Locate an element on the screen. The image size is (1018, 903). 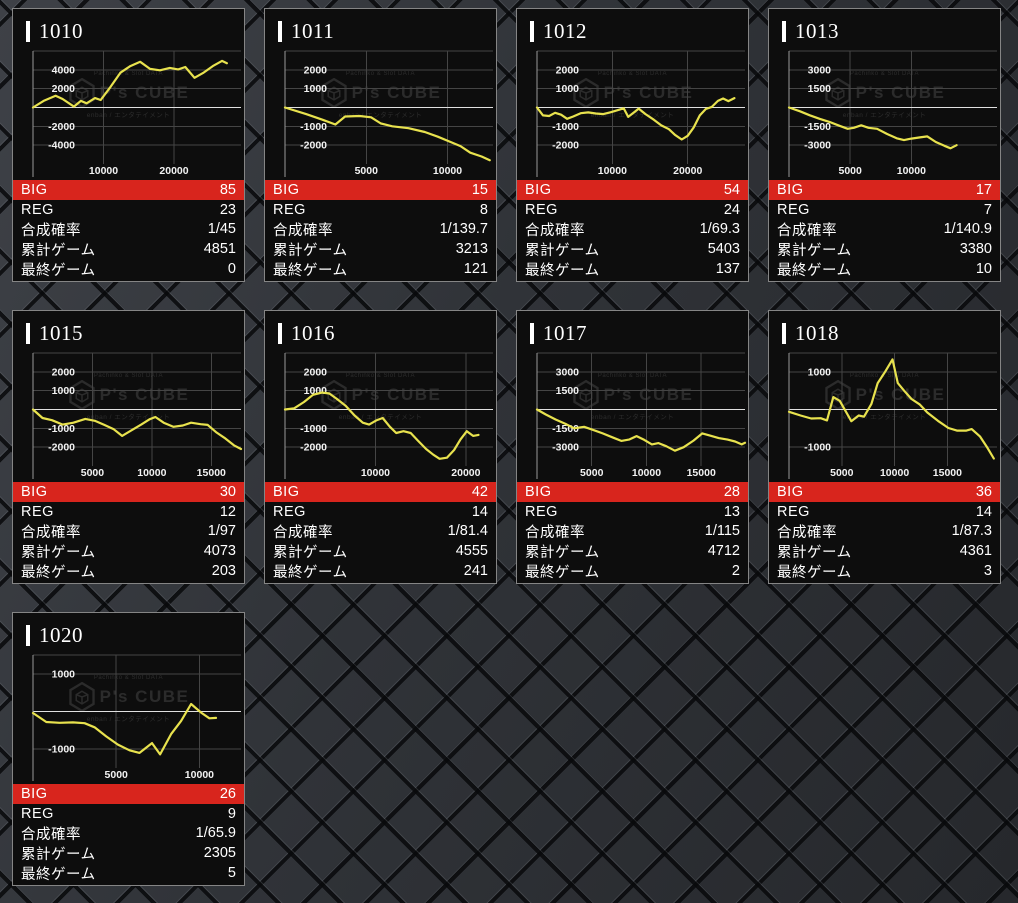
stat-value-reg: 7 is located at coordinates (987, 209).